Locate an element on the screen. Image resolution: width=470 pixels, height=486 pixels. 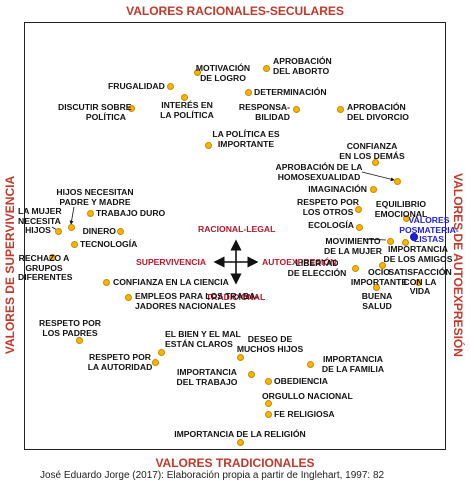
label-determinacion: DETERMINACIÓN is located at coordinates (290, 92).